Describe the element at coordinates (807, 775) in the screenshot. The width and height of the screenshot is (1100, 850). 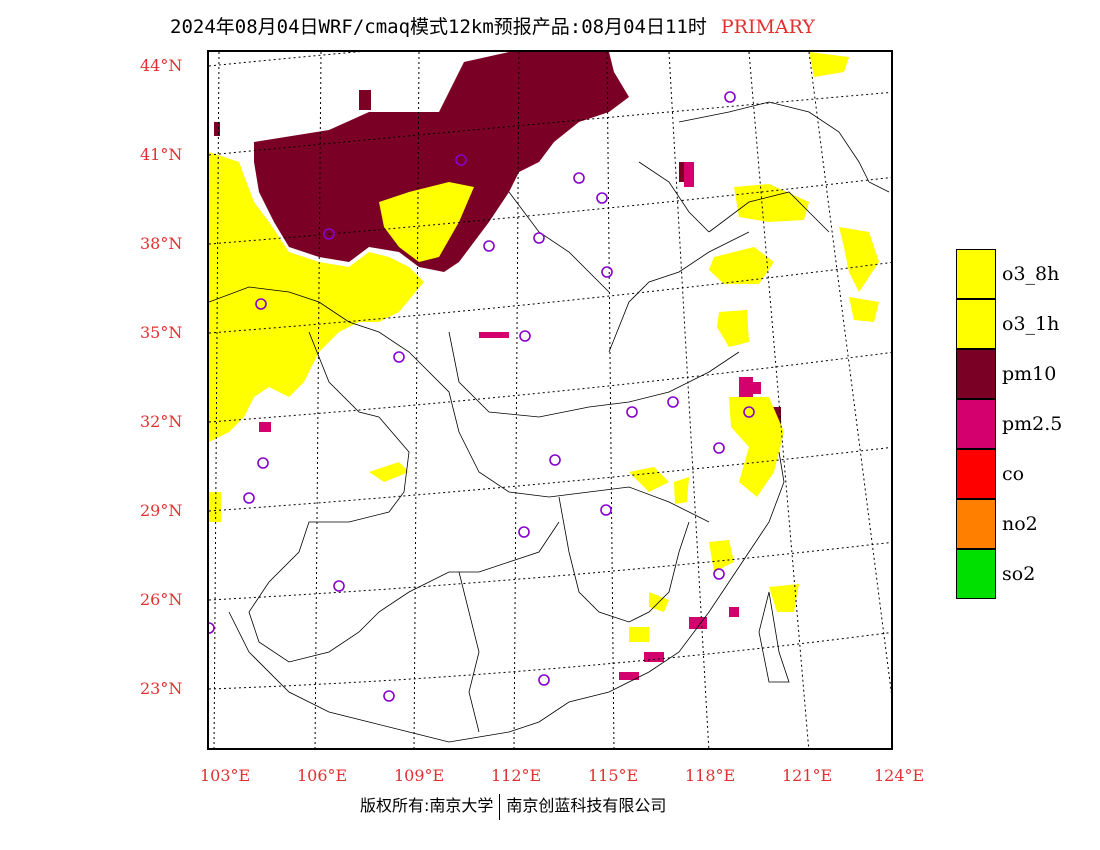
I see `lon-label: 121°E` at that location.